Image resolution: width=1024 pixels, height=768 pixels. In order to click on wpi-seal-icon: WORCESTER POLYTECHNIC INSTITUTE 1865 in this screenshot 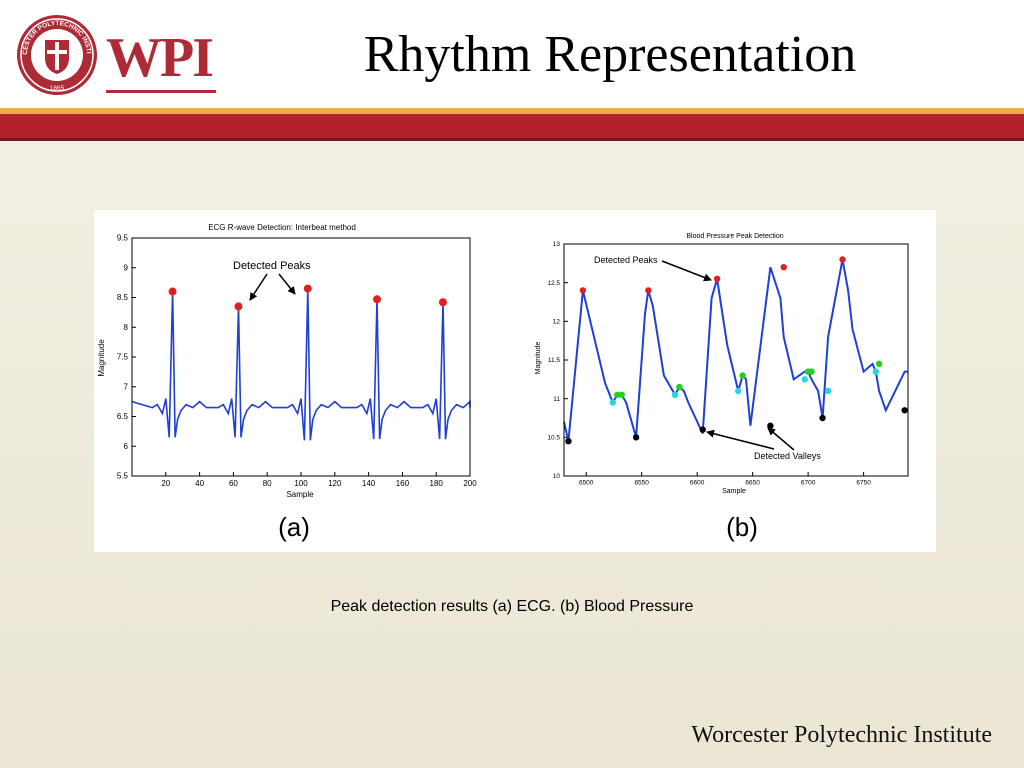, I will do `click(55, 53)`.